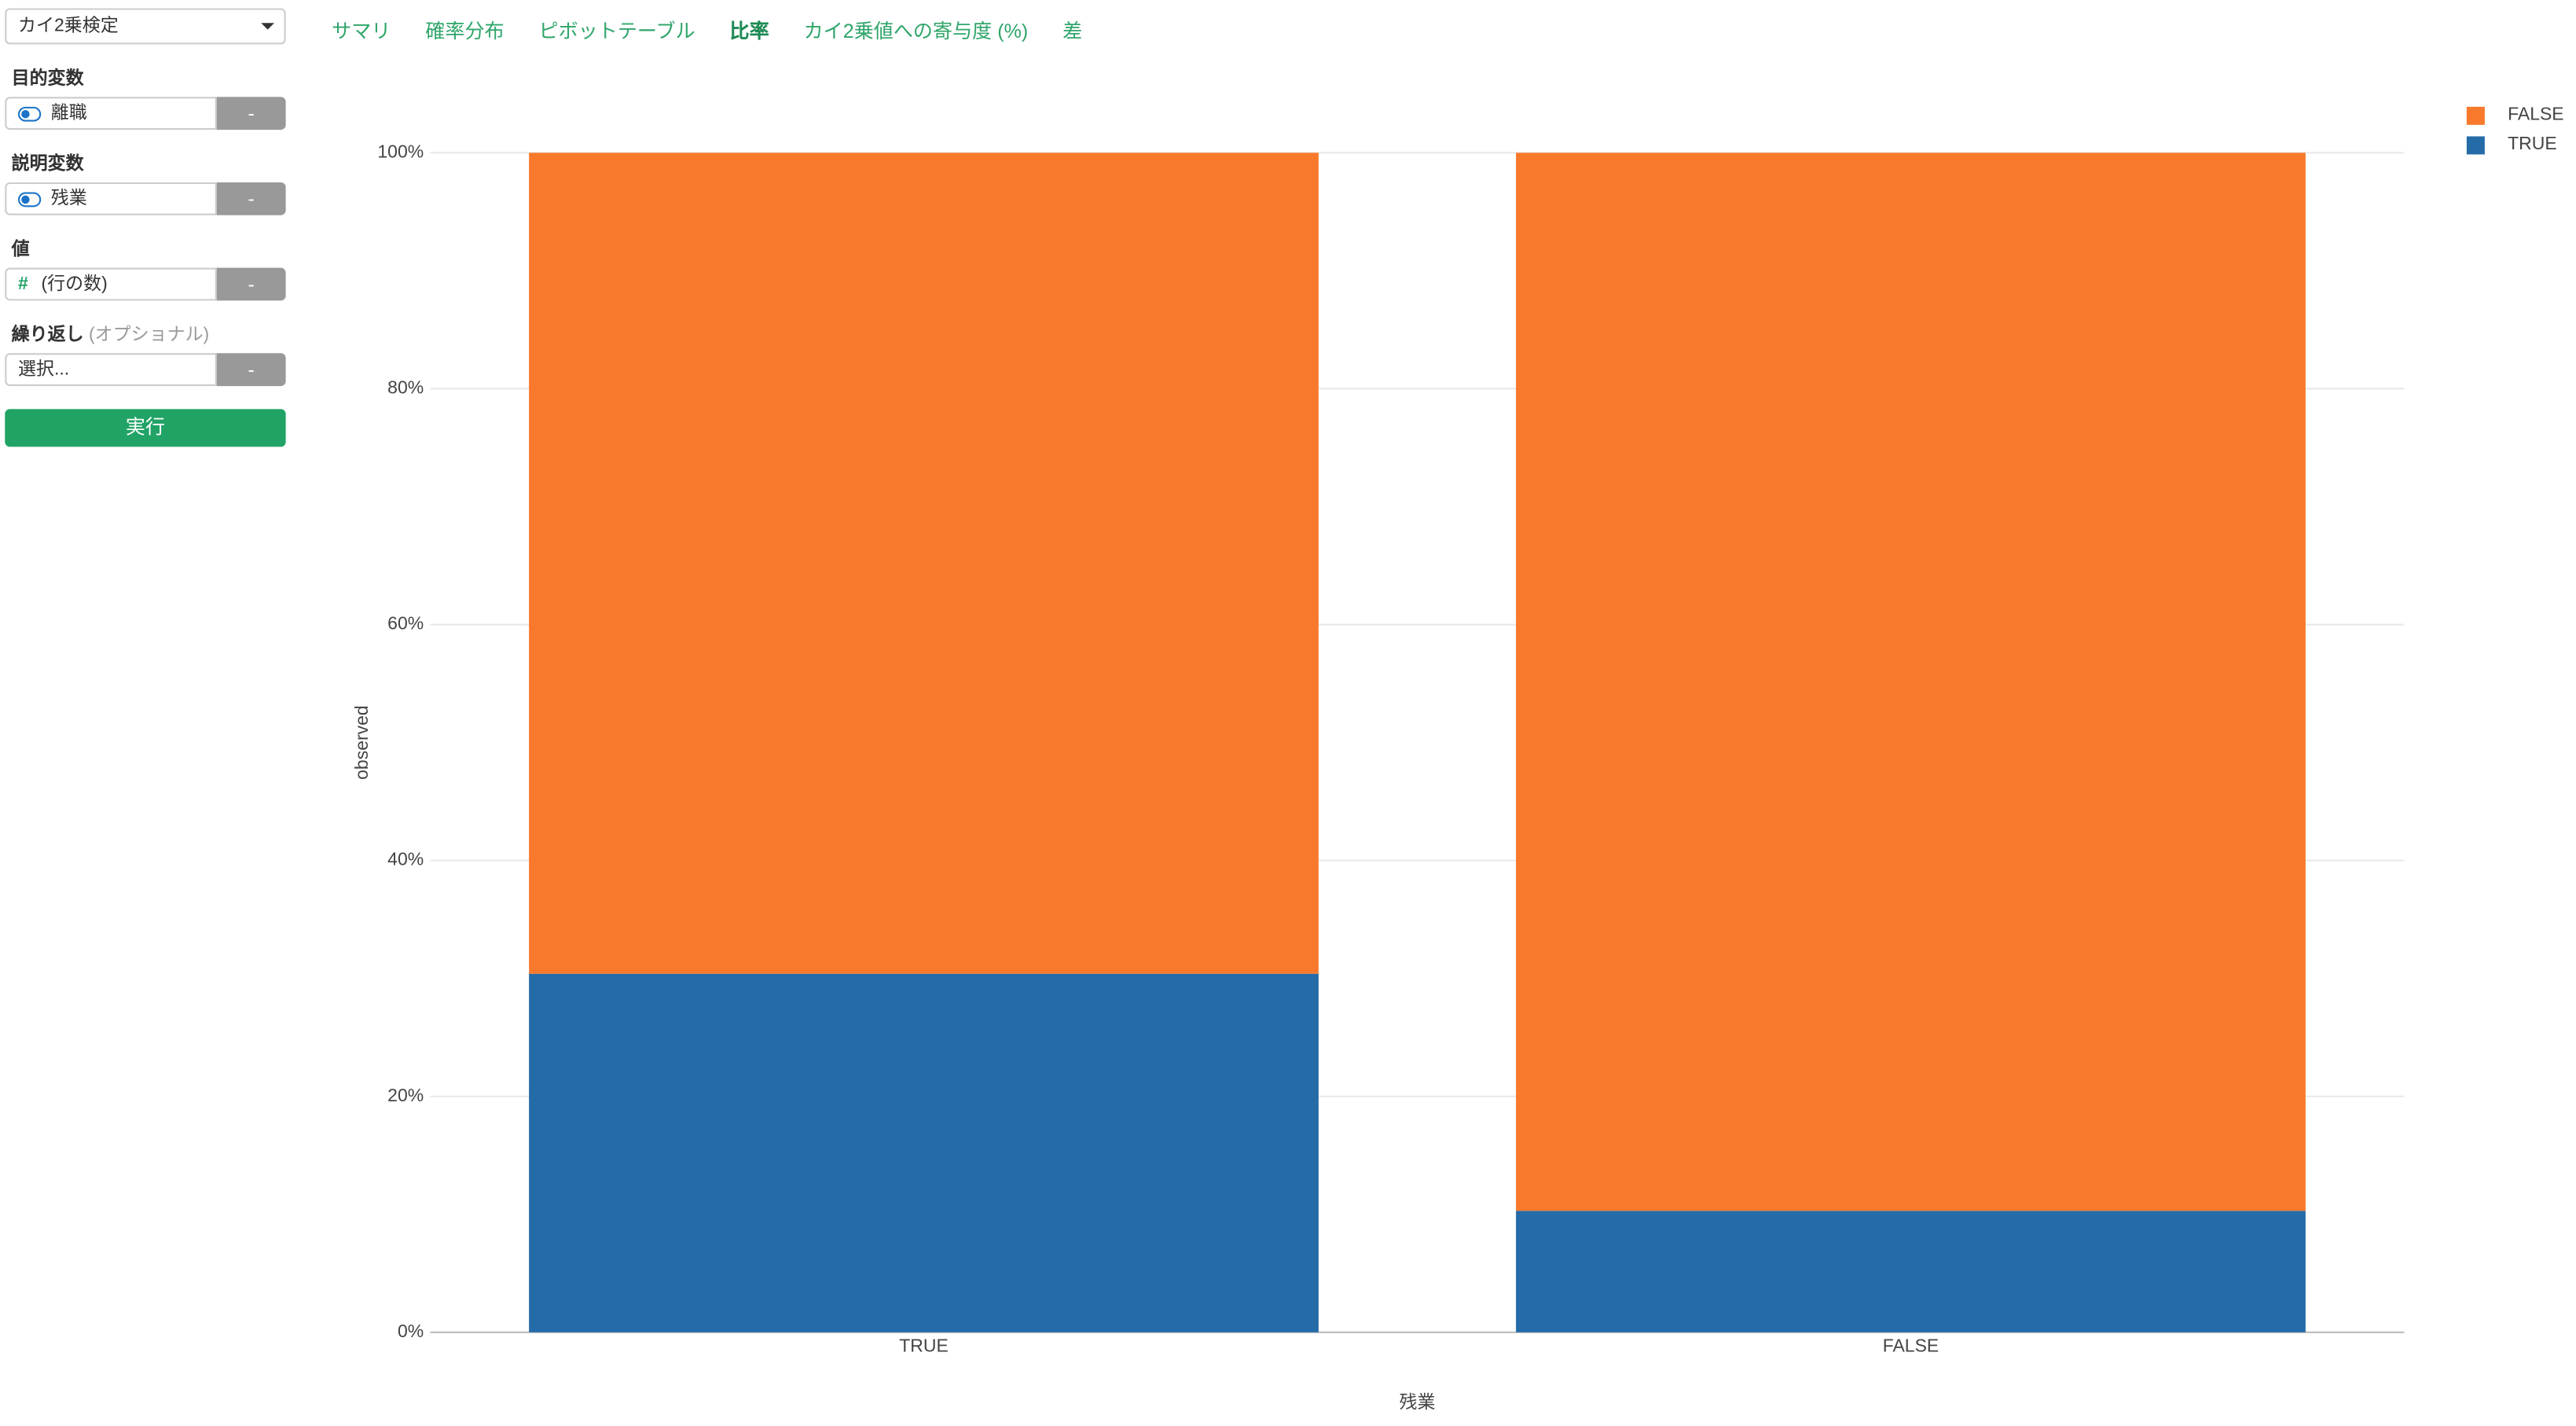 This screenshot has width=2576, height=1426. What do you see at coordinates (22, 284) in the screenshot?
I see `icon: #` at bounding box center [22, 284].